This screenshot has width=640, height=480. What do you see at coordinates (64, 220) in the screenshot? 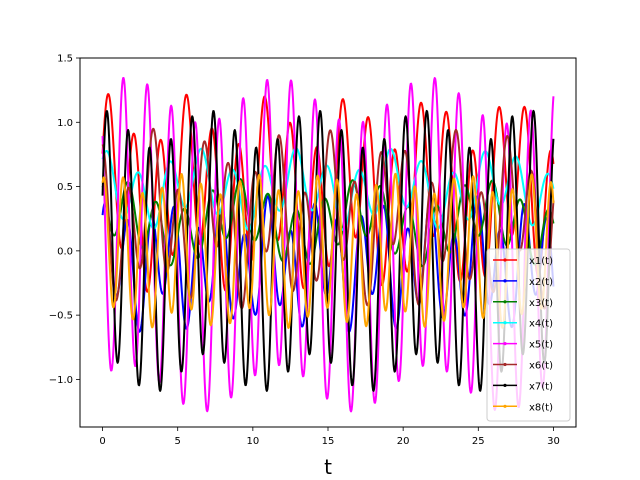
I see `y-axis: −1.0 −0.5 0.0 0.5 1.0 1.5` at bounding box center [64, 220].